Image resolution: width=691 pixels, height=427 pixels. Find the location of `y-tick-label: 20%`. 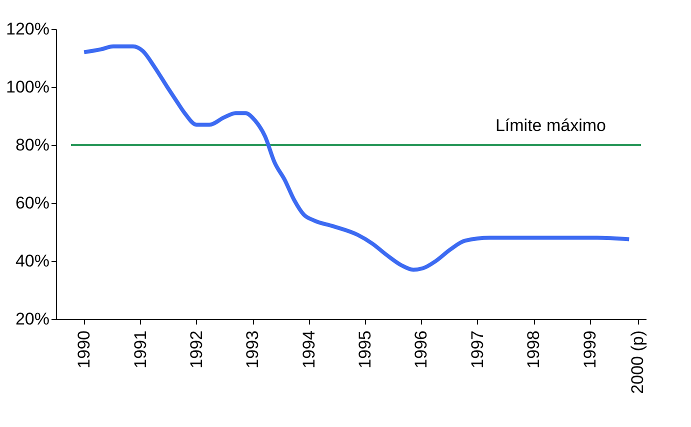

y-tick-label: 20% is located at coordinates (32, 319).